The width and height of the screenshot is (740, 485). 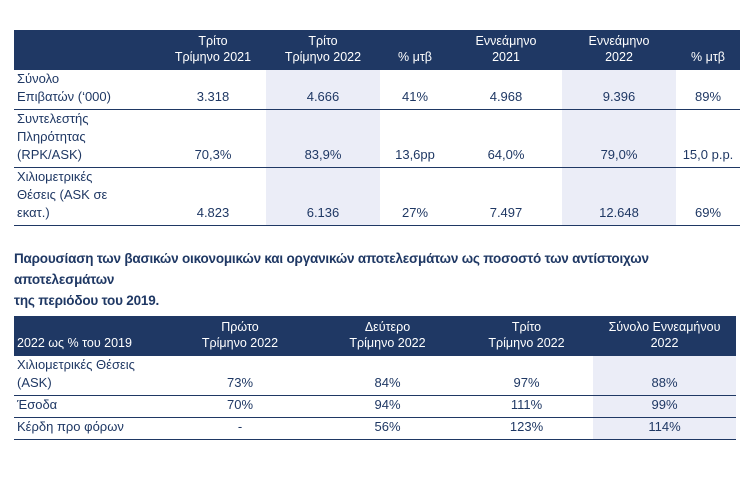 What do you see at coordinates (619, 138) in the screenshot?
I see `value-cell: 79,0%` at bounding box center [619, 138].